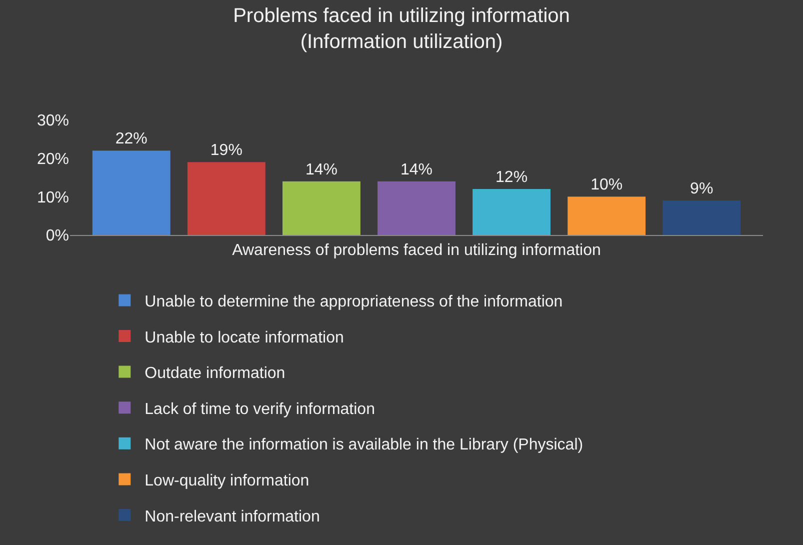  What do you see at coordinates (416, 251) in the screenshot?
I see `x-tick-label: Awareness of problems faced in utilizing information` at bounding box center [416, 251].